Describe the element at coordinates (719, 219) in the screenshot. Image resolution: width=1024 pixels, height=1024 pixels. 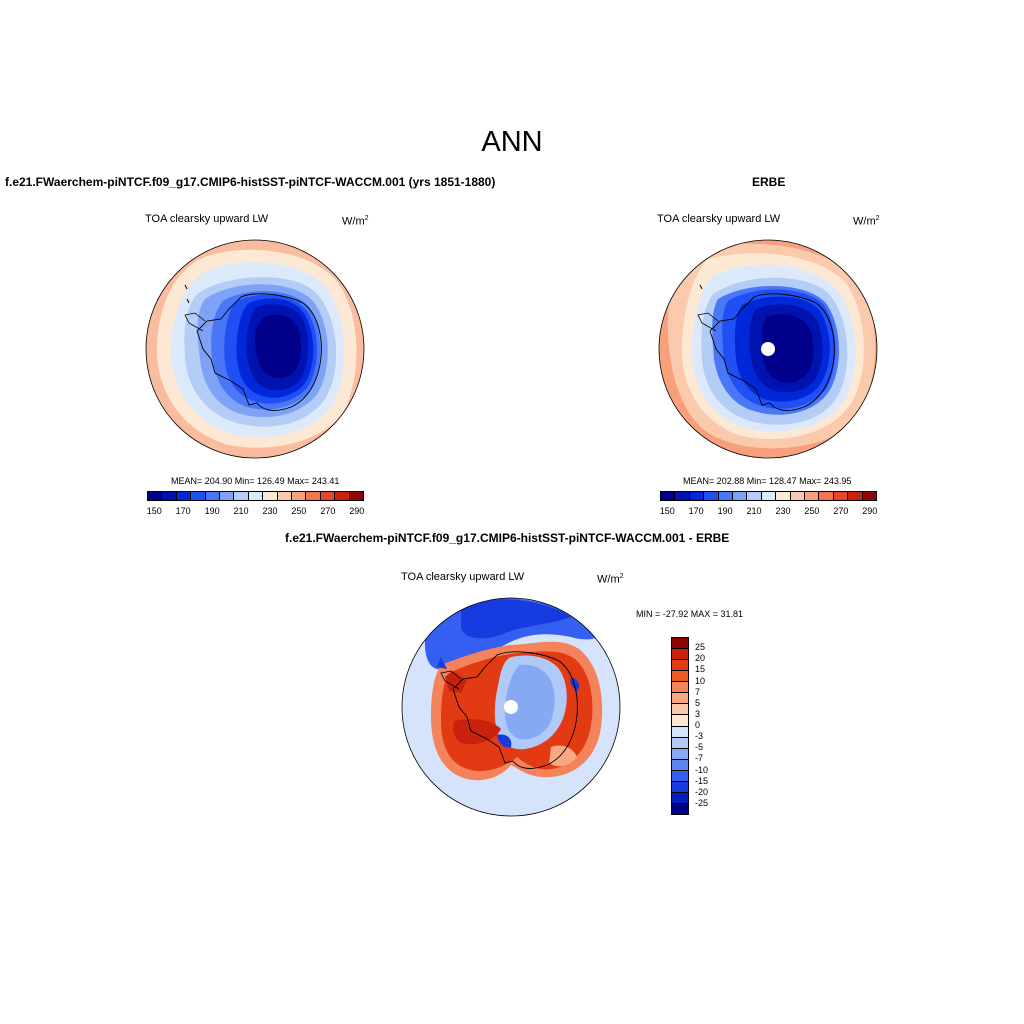
I see `obs-variable-label: TOA clearsky upward LW` at that location.